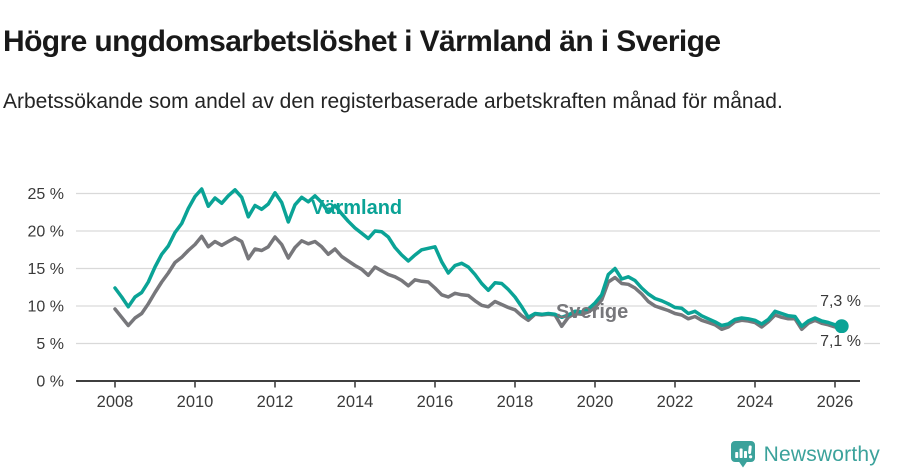 Image resolution: width=900 pixels, height=474 pixels. What do you see at coordinates (46, 232) in the screenshot?
I see `y-axis-label: 20 %` at bounding box center [46, 232].